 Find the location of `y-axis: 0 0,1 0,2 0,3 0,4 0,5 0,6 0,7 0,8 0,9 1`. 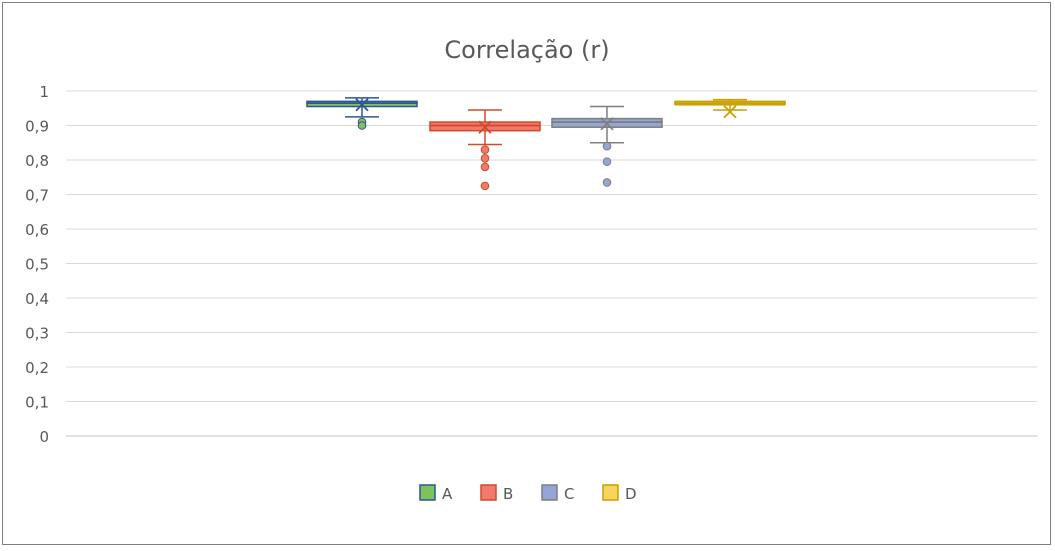

y-axis: 0 0,1 0,2 0,3 0,4 0,5 0,6 0,7 0,8 0,9 1 is located at coordinates (37, 264).